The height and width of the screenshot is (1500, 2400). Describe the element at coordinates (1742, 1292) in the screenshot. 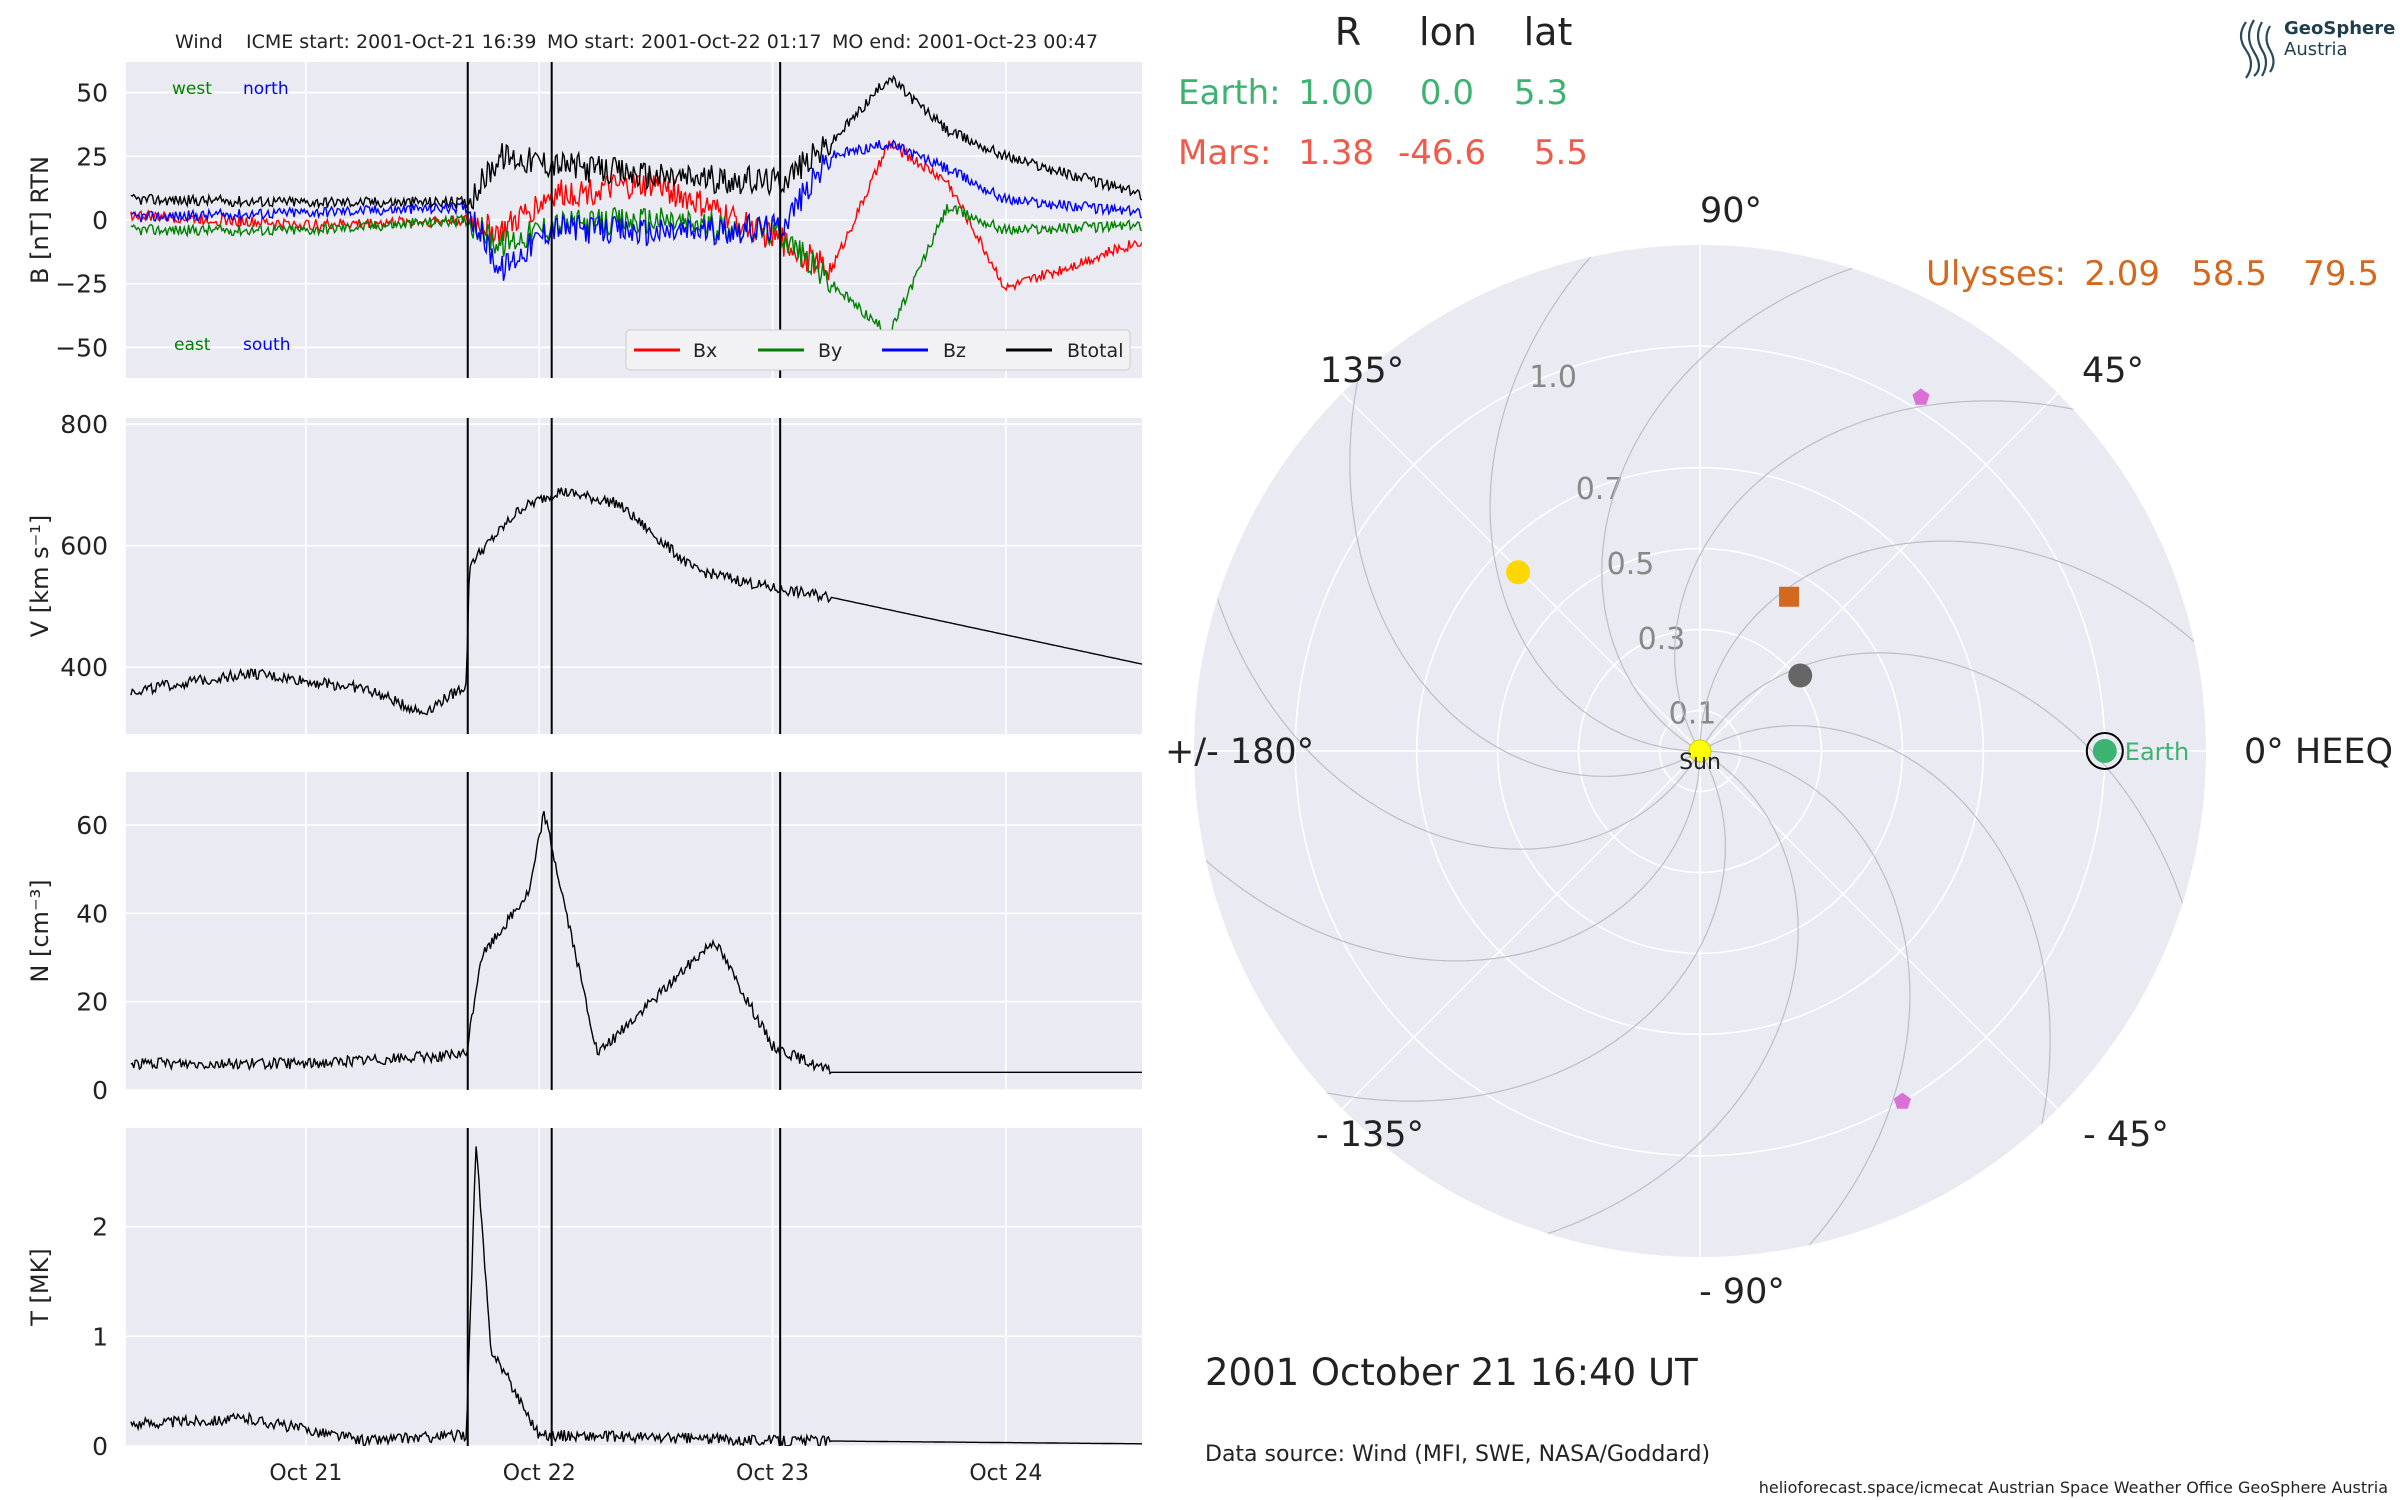

I see `angle-label: - 90°` at that location.